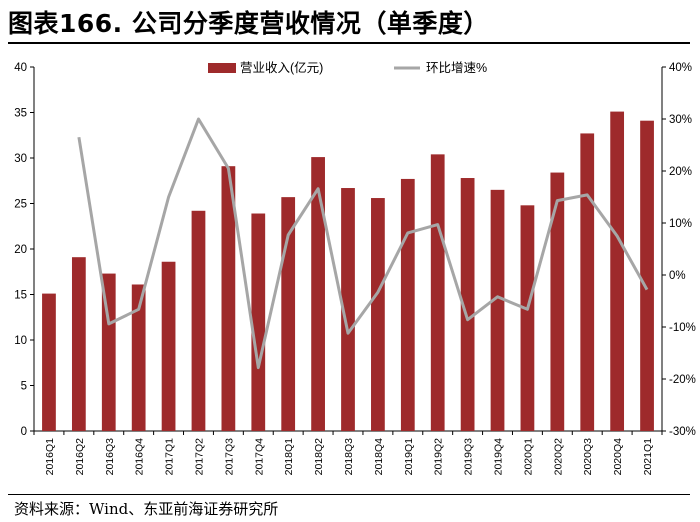 Image resolution: width=700 pixels, height=522 pixels. I want to click on x-tick-label: 2018Q2, so click(319, 457).